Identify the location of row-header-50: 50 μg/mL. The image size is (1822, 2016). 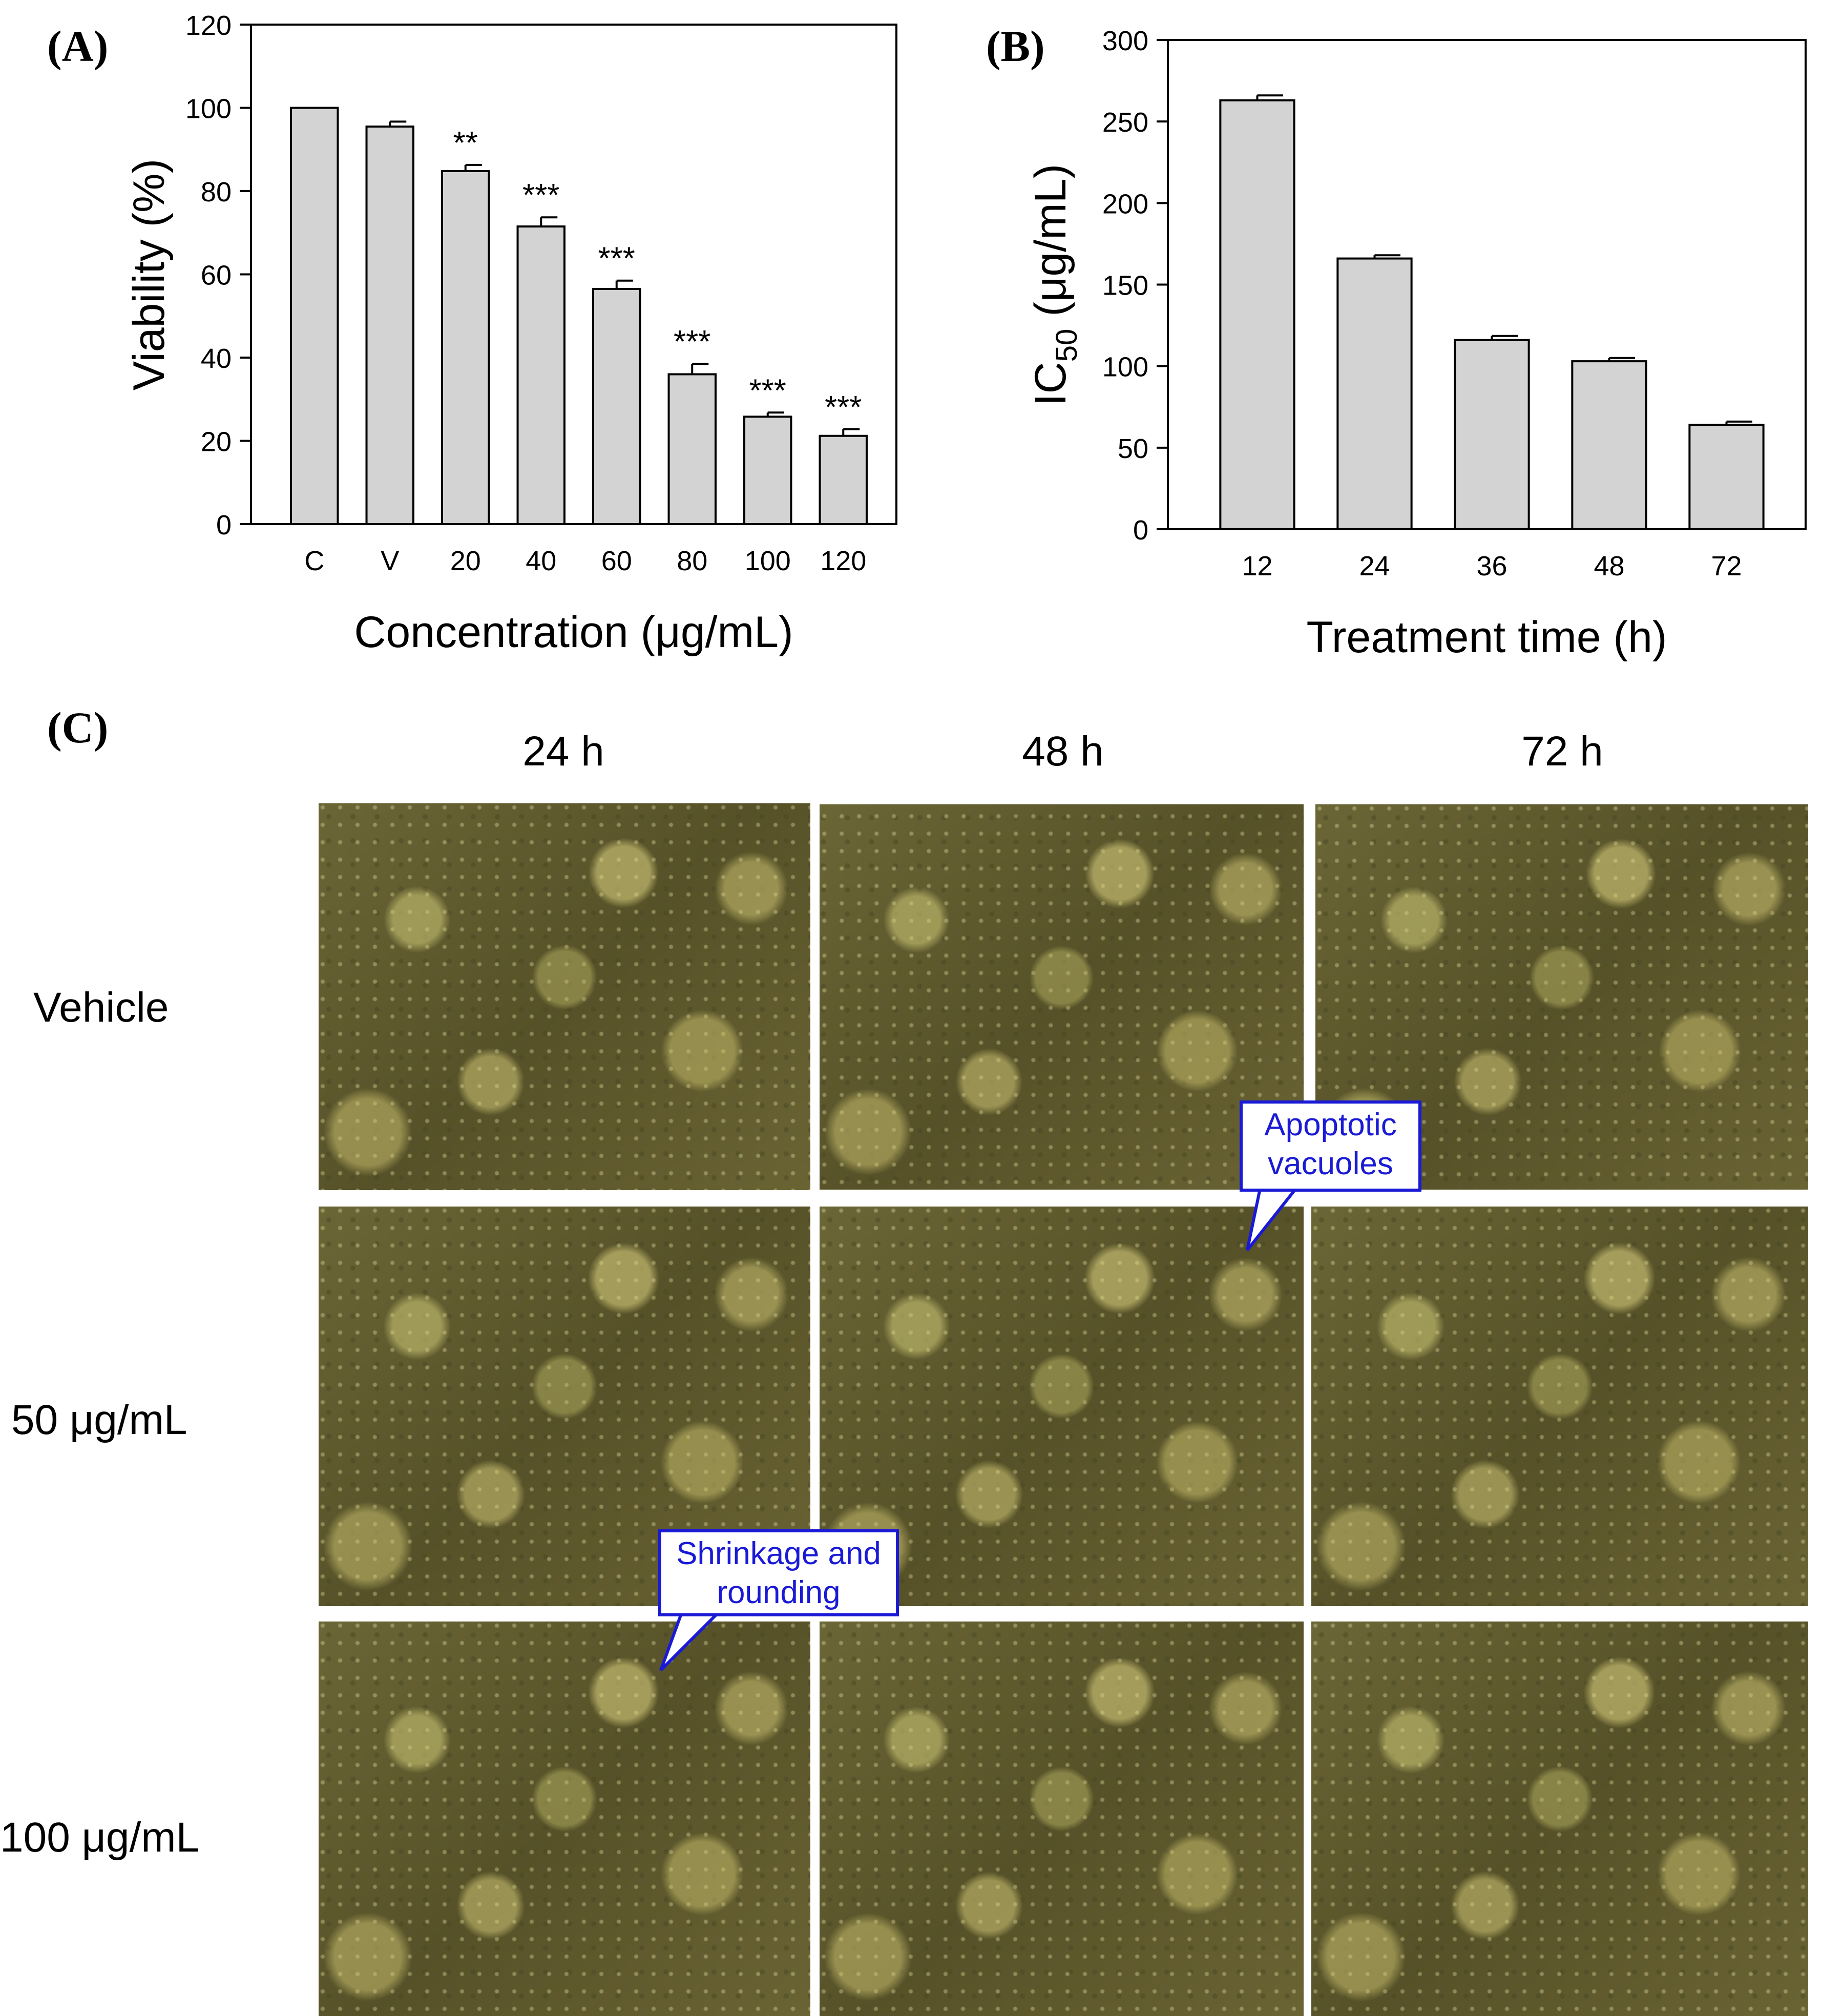
(99, 1420).